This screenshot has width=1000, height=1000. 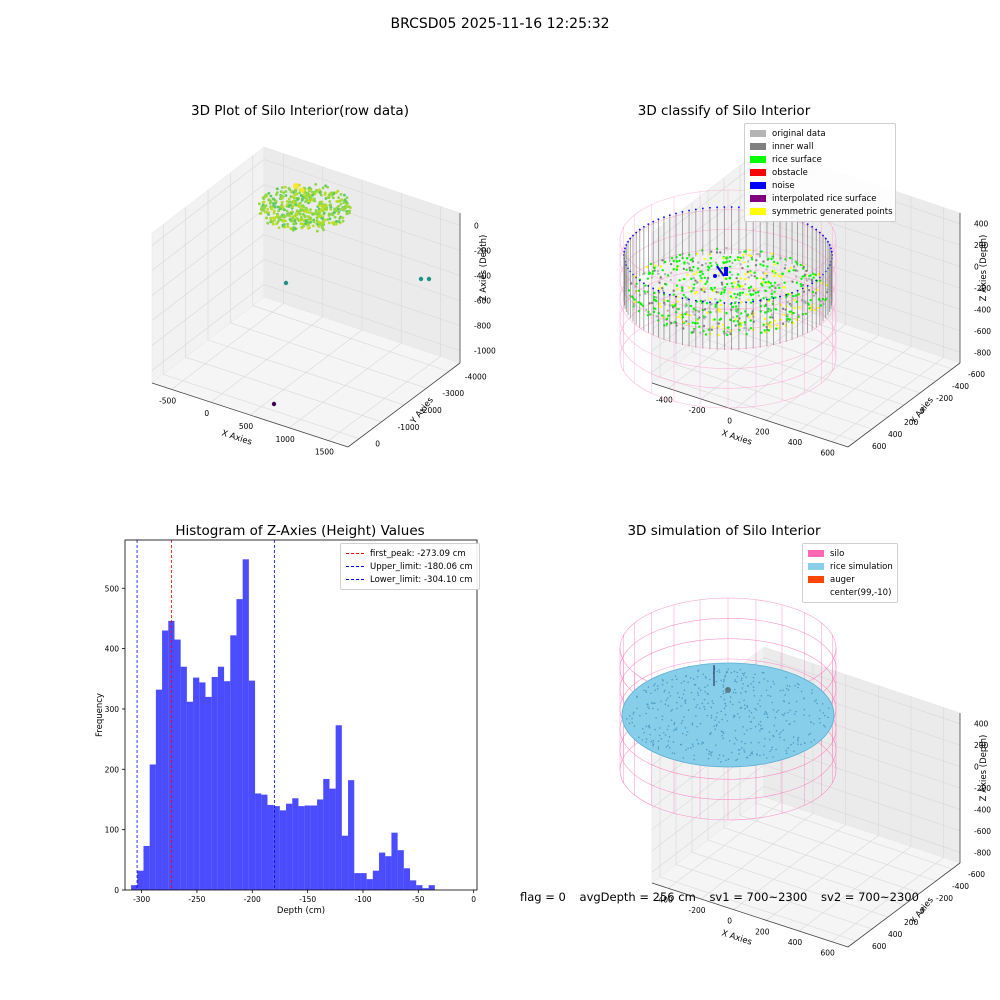 I want to click on z-axis-label: Z Axies (Depth), so click(x=984, y=768).